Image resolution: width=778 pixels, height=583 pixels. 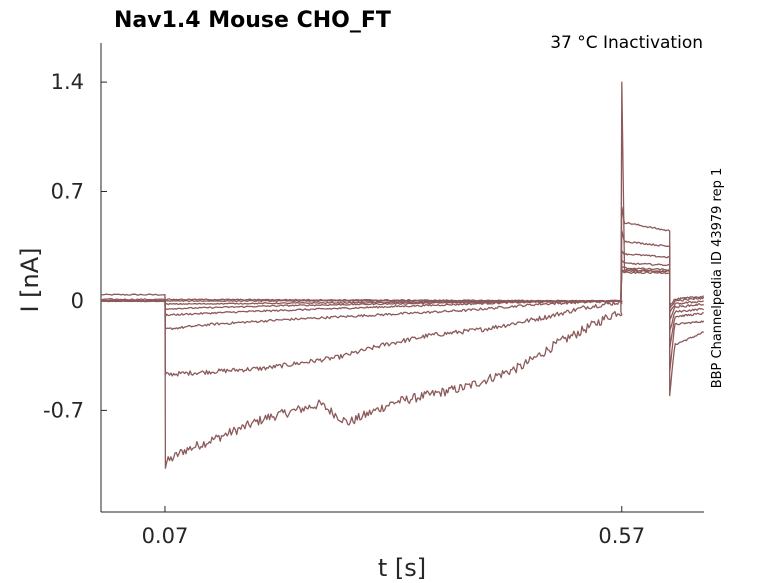 I want to click on chart-title: Nav1.4 Mouse CHO_FT, so click(x=252, y=20).